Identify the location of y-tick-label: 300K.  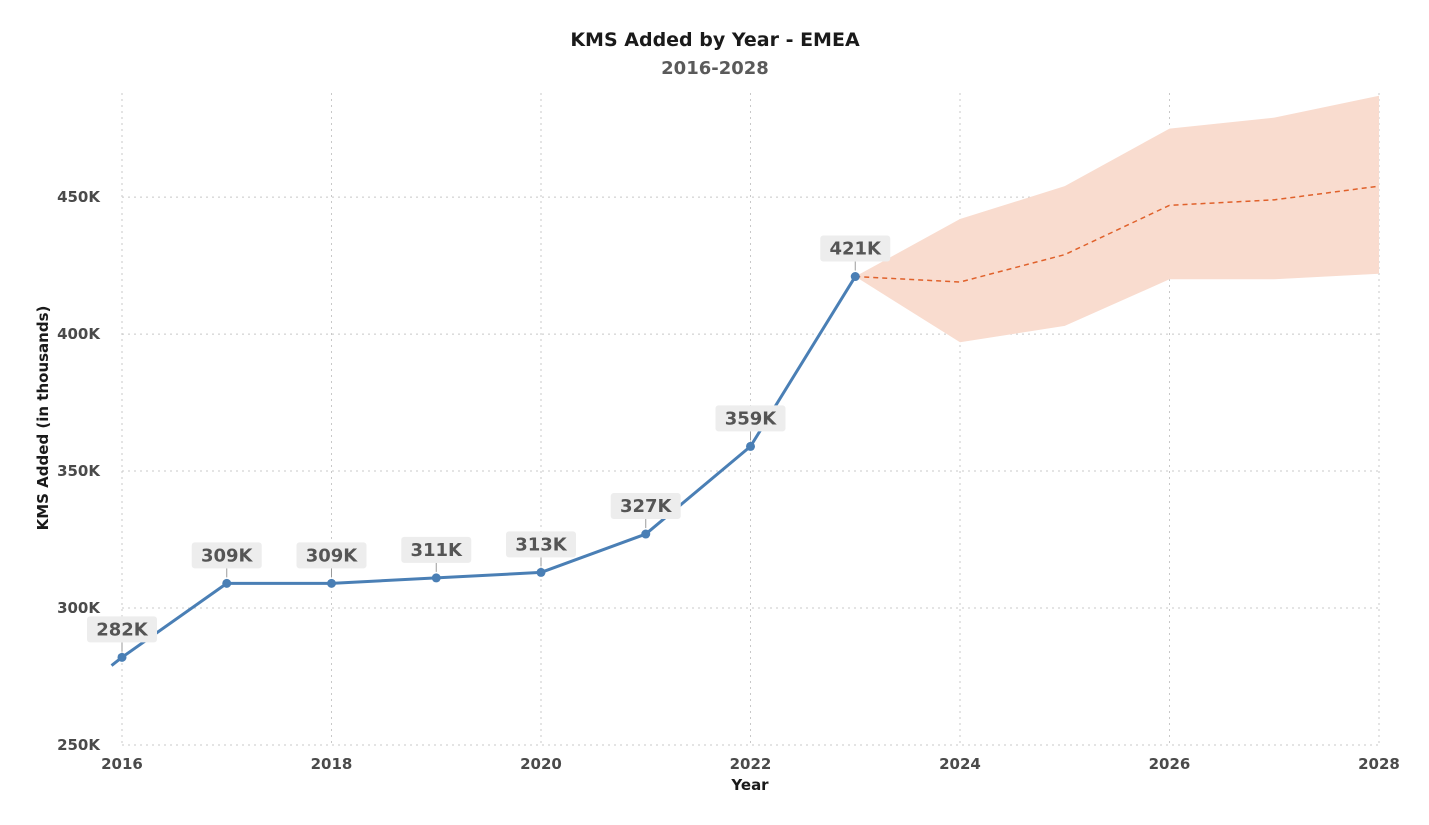
(79, 608).